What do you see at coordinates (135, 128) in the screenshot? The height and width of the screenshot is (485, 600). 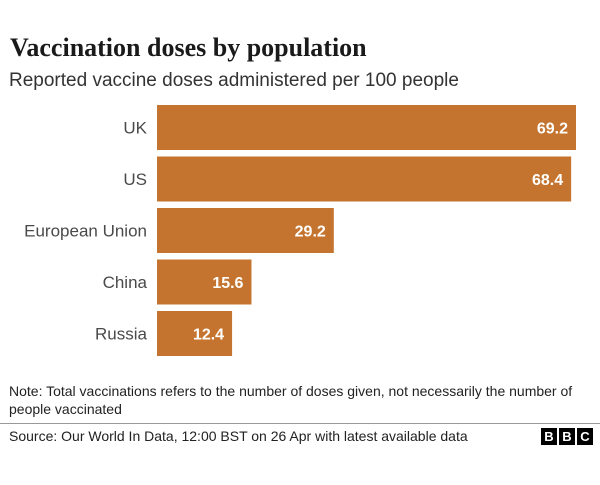 I see `category-label: UK` at bounding box center [135, 128].